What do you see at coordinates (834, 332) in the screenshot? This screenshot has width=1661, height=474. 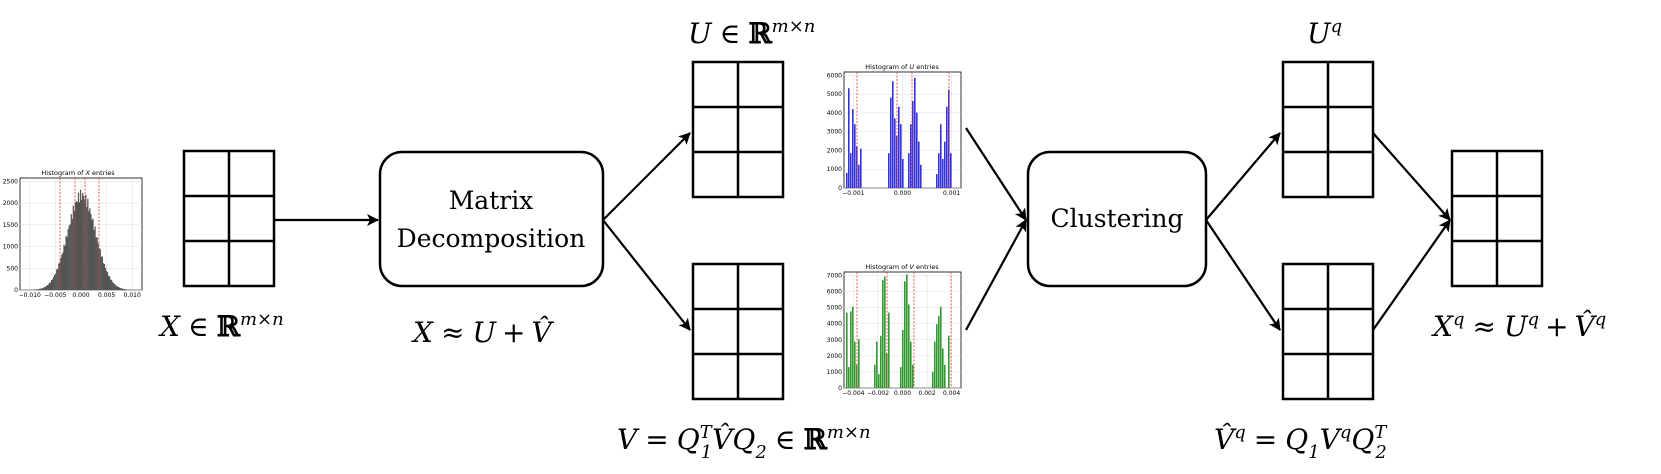 I see `histogram-v-yticks: 0 1000 2000 3000 4000 5000 6000 7000` at bounding box center [834, 332].